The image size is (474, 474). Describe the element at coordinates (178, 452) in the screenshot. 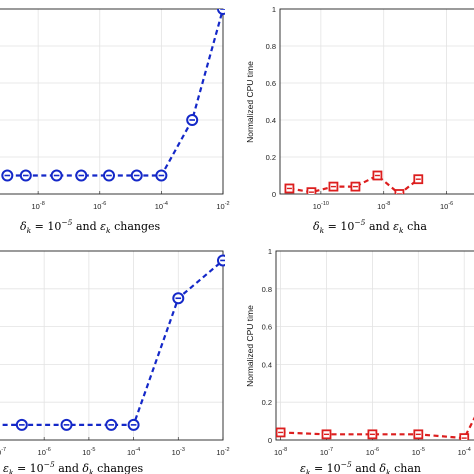

I see `x-tick-label: 10⁻³` at that location.